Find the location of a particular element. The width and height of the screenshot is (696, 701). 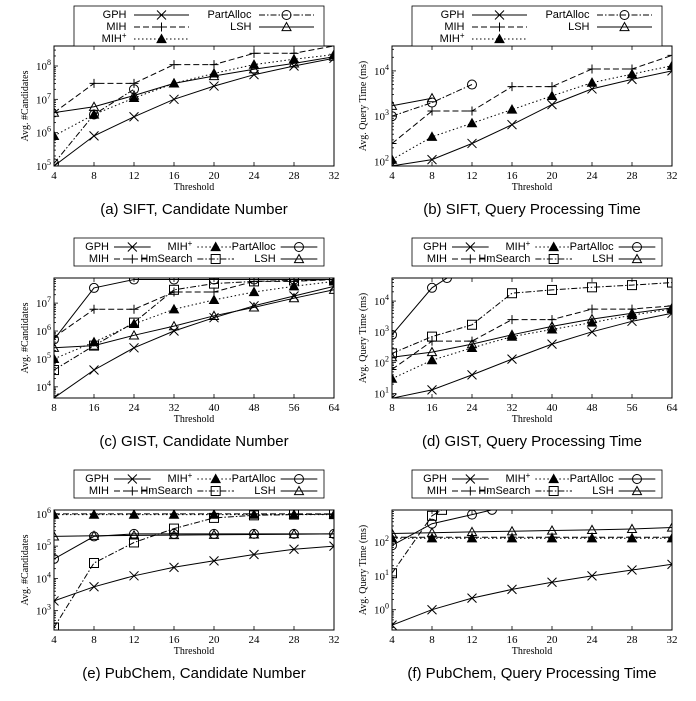

x-tick-label: 20 is located at coordinates (553, 176).